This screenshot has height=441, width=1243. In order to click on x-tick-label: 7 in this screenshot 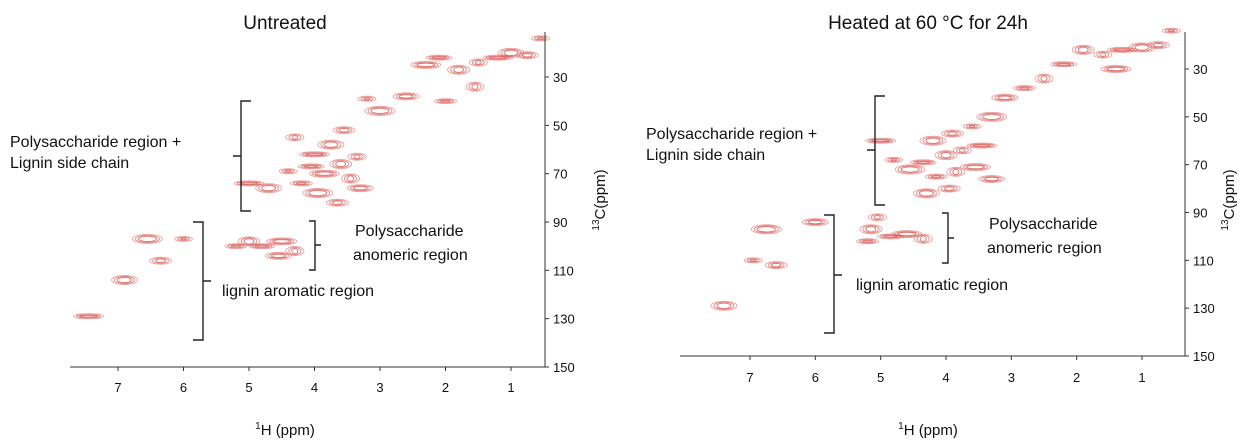, I will do `click(749, 377)`.